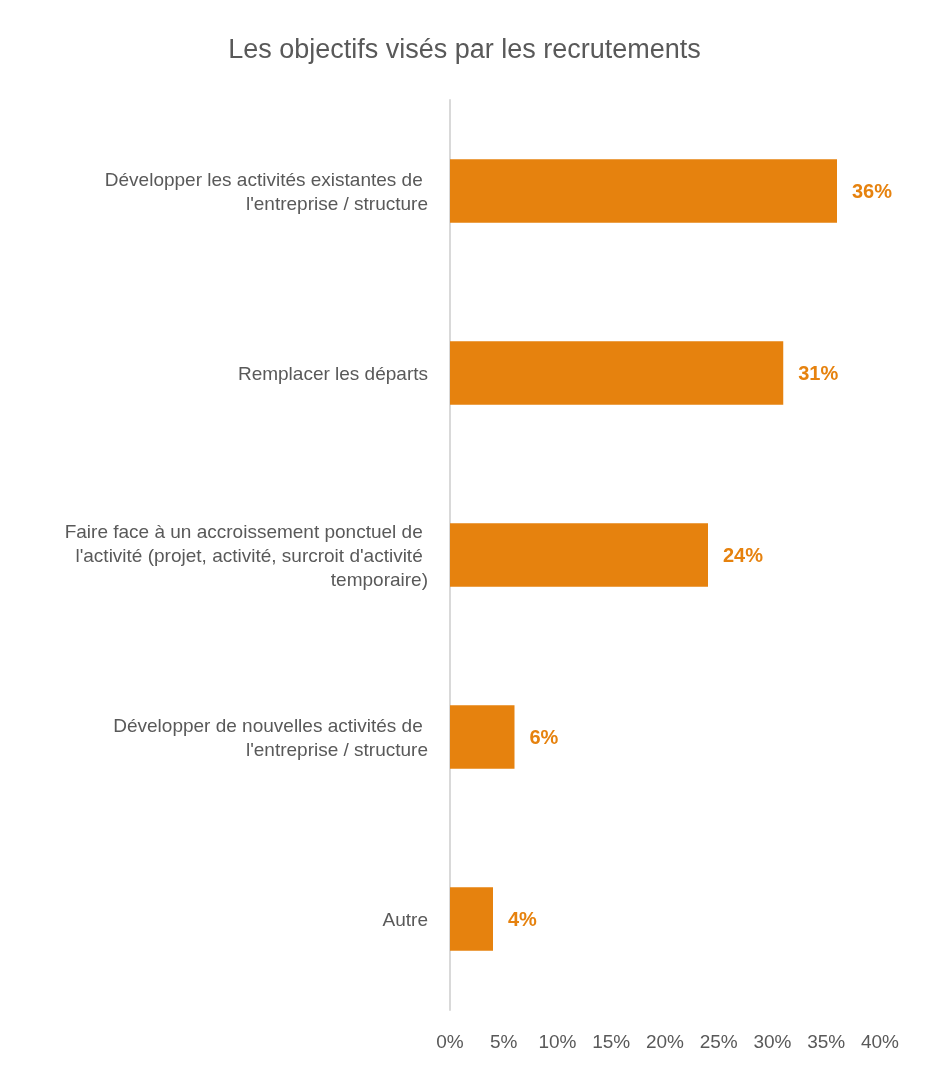 Image resolution: width=929 pixels, height=1067 pixels. What do you see at coordinates (504, 1041) in the screenshot?
I see `x-tick-label: 5%` at bounding box center [504, 1041].